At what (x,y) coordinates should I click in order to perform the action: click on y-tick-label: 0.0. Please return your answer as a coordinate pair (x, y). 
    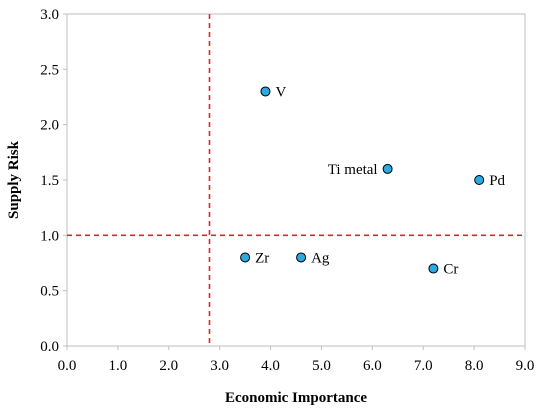
    Looking at the image, I should click on (49, 347).